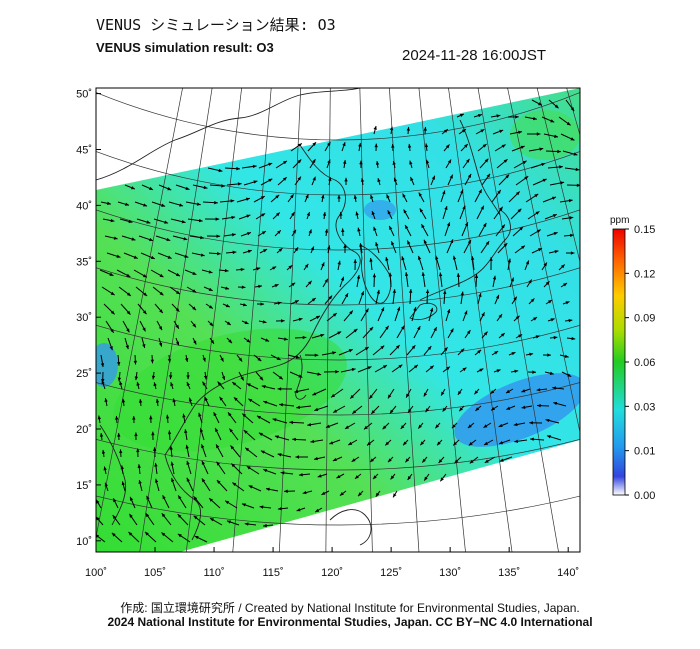 This screenshot has height=649, width=700. Describe the element at coordinates (644, 319) in the screenshot. I see `colorbar-tick-label: 0.09` at that location.